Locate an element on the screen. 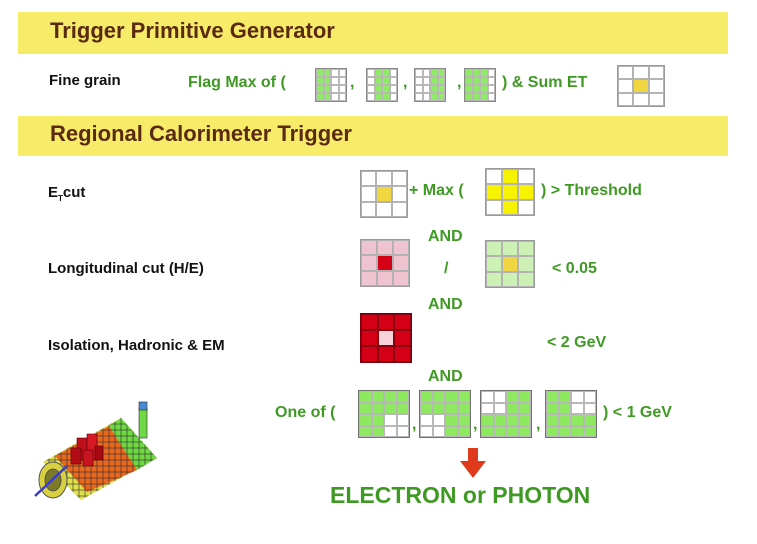 The height and width of the screenshot is (544, 757). one-of-comma-1: , is located at coordinates (414, 424).